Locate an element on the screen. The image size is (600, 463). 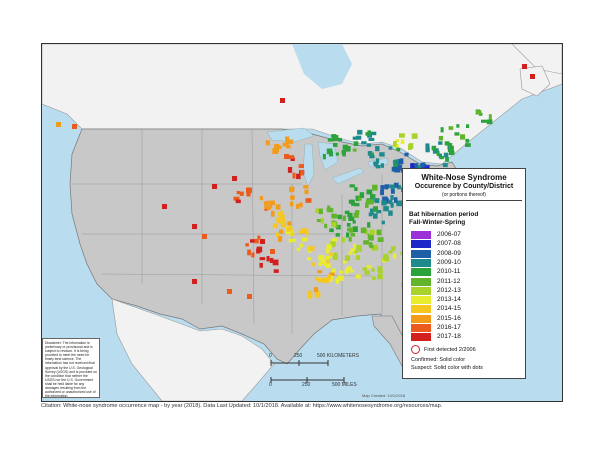
scale-mi-0: 0 is located at coordinates (270, 385).